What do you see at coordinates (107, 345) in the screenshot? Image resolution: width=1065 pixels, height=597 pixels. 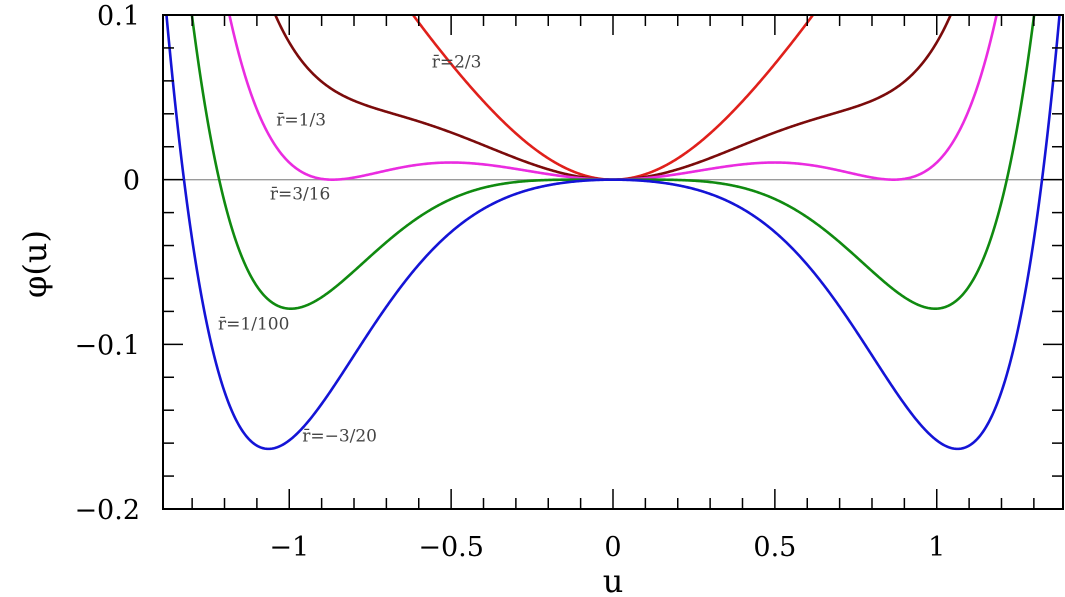 I see `y-tick-label-1: −0.1` at bounding box center [107, 345].